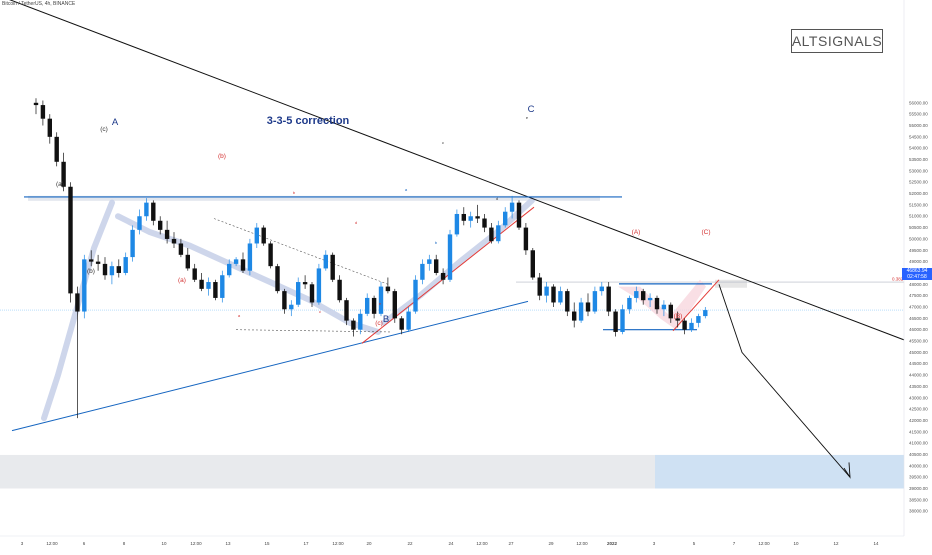 This screenshot has width=932, height=555. I want to click on price-tick-label: 38500.00, so click(918, 499).